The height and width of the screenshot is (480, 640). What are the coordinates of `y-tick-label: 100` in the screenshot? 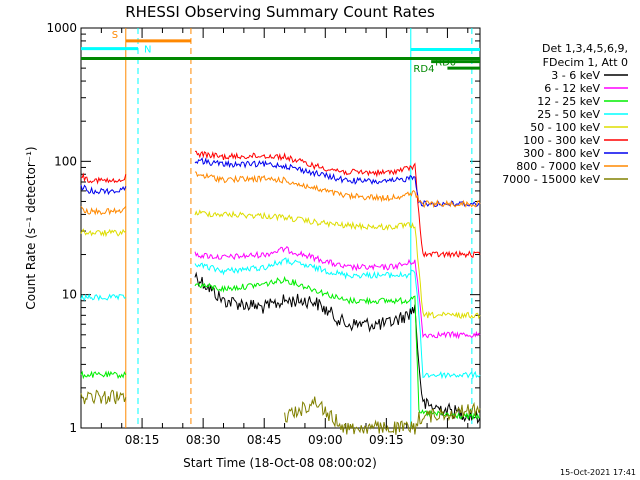 It's located at (65, 161).